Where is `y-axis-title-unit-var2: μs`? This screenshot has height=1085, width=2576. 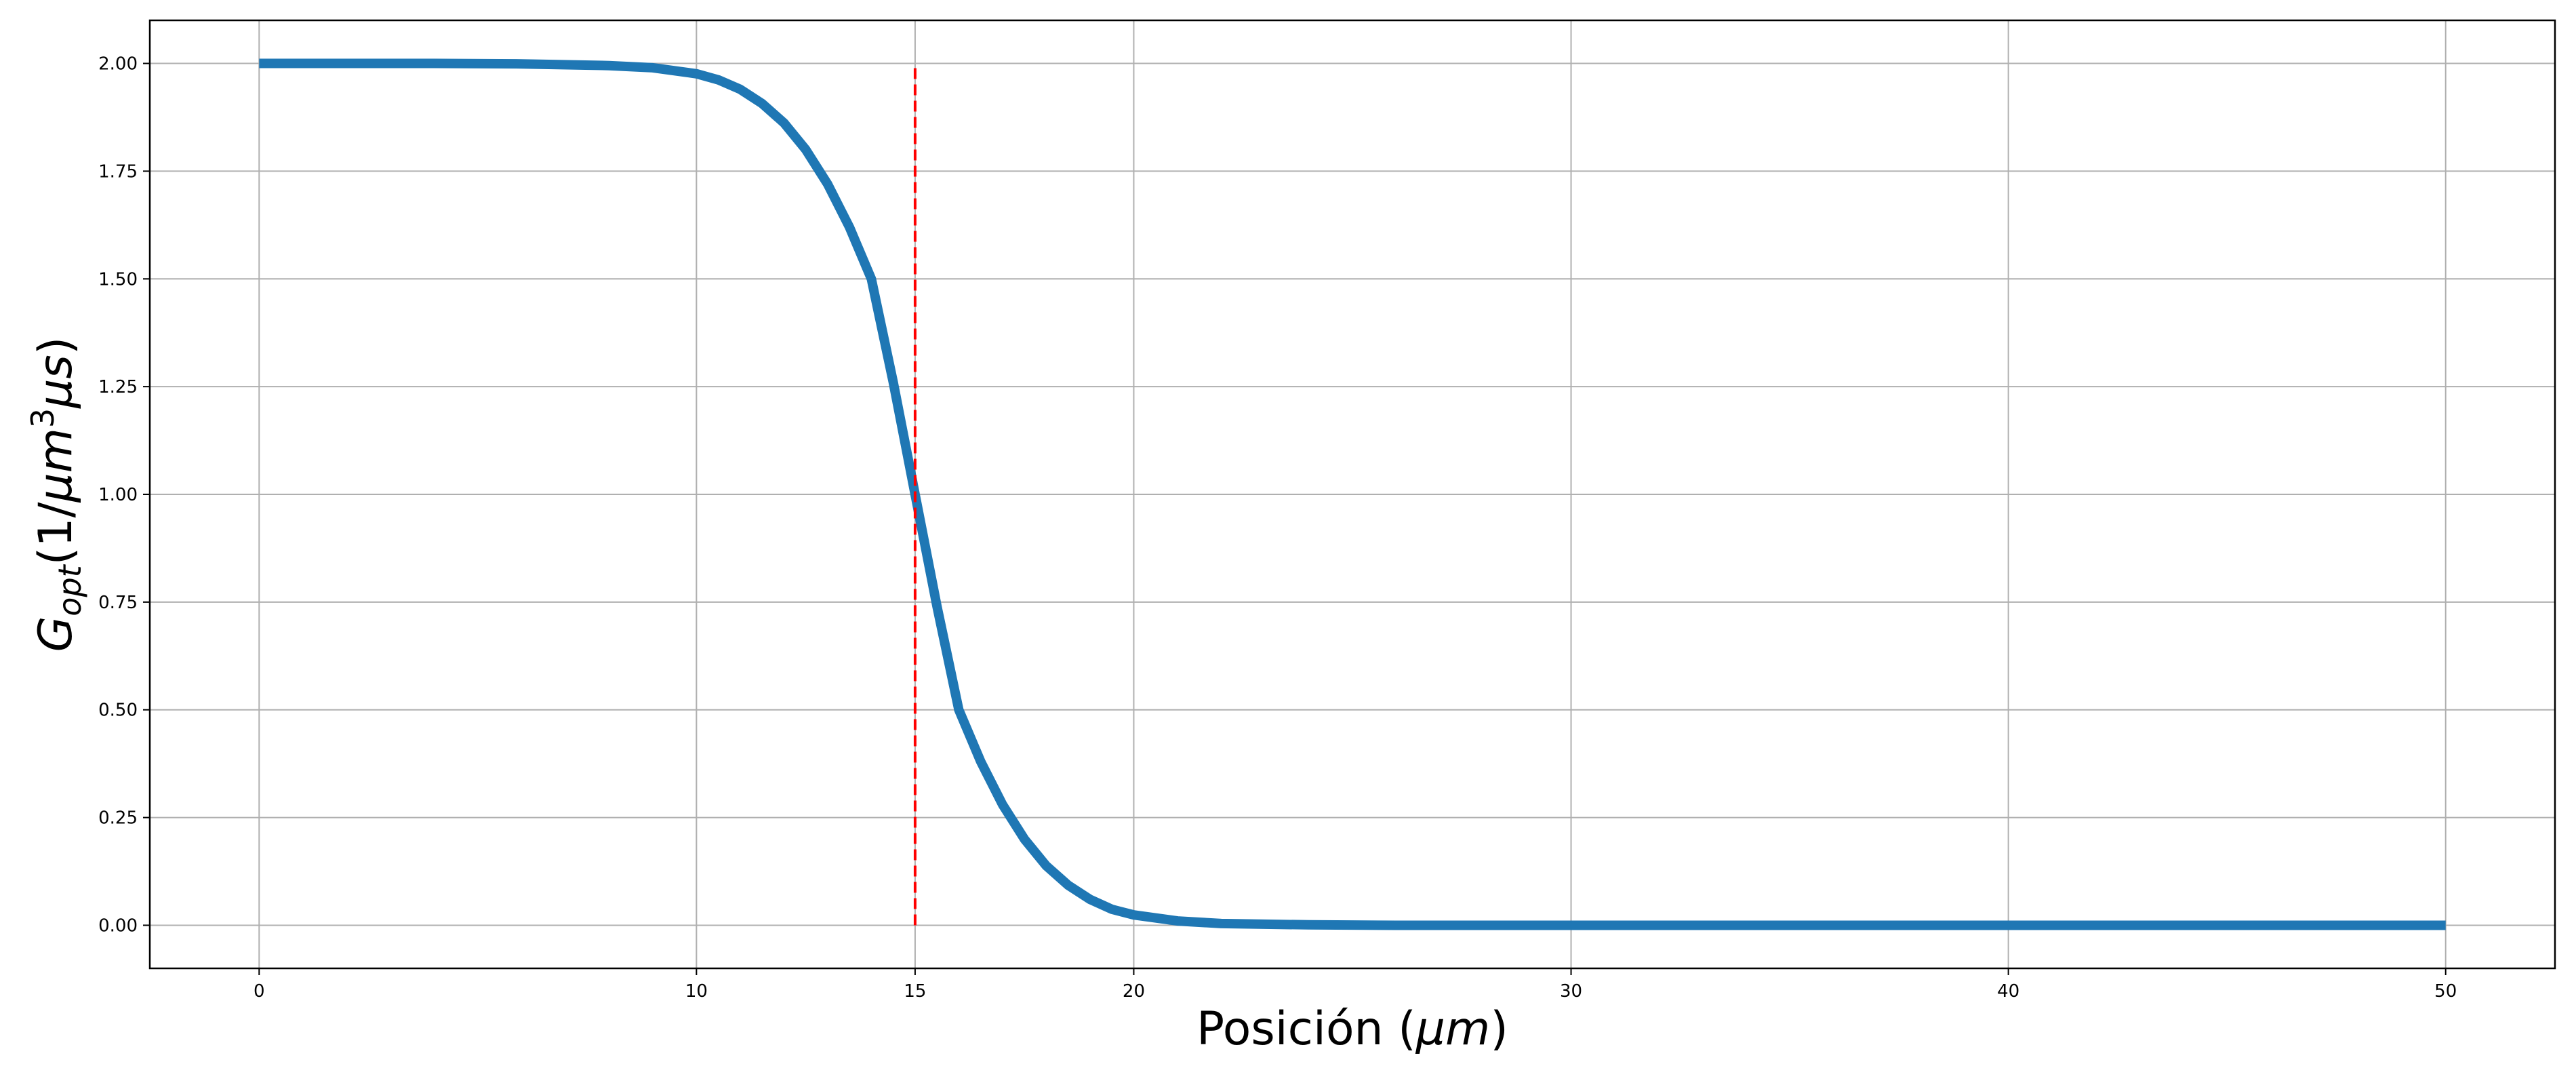
y-axis-title-unit-var2: μs is located at coordinates (56, 382).